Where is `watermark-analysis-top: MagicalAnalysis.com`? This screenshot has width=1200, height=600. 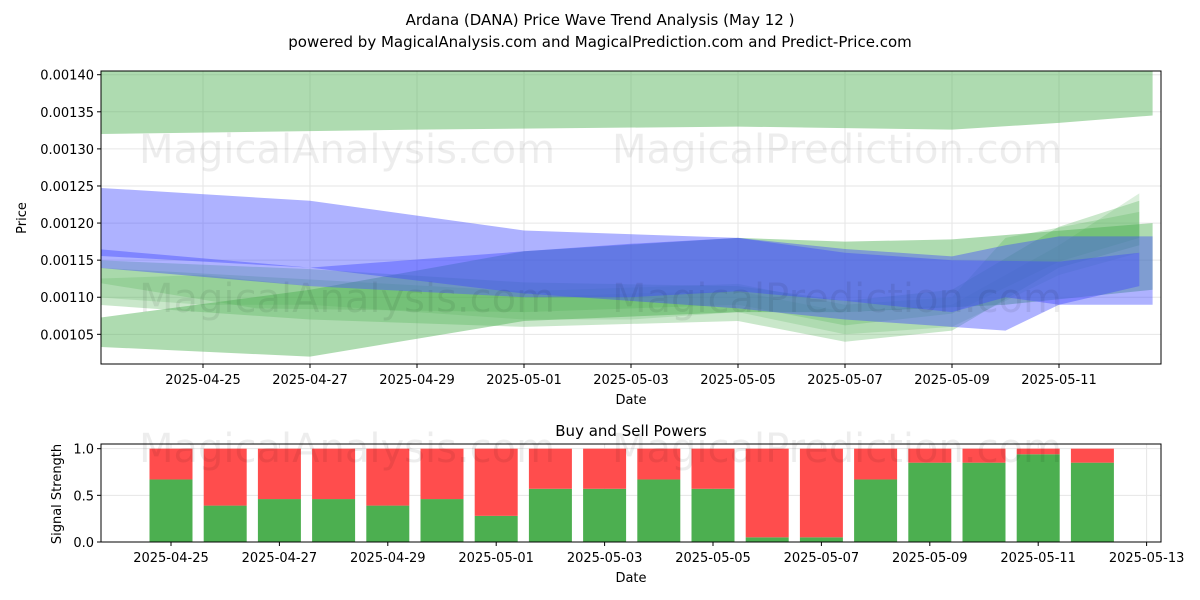 watermark-analysis-top: MagicalAnalysis.com is located at coordinates (347, 150).